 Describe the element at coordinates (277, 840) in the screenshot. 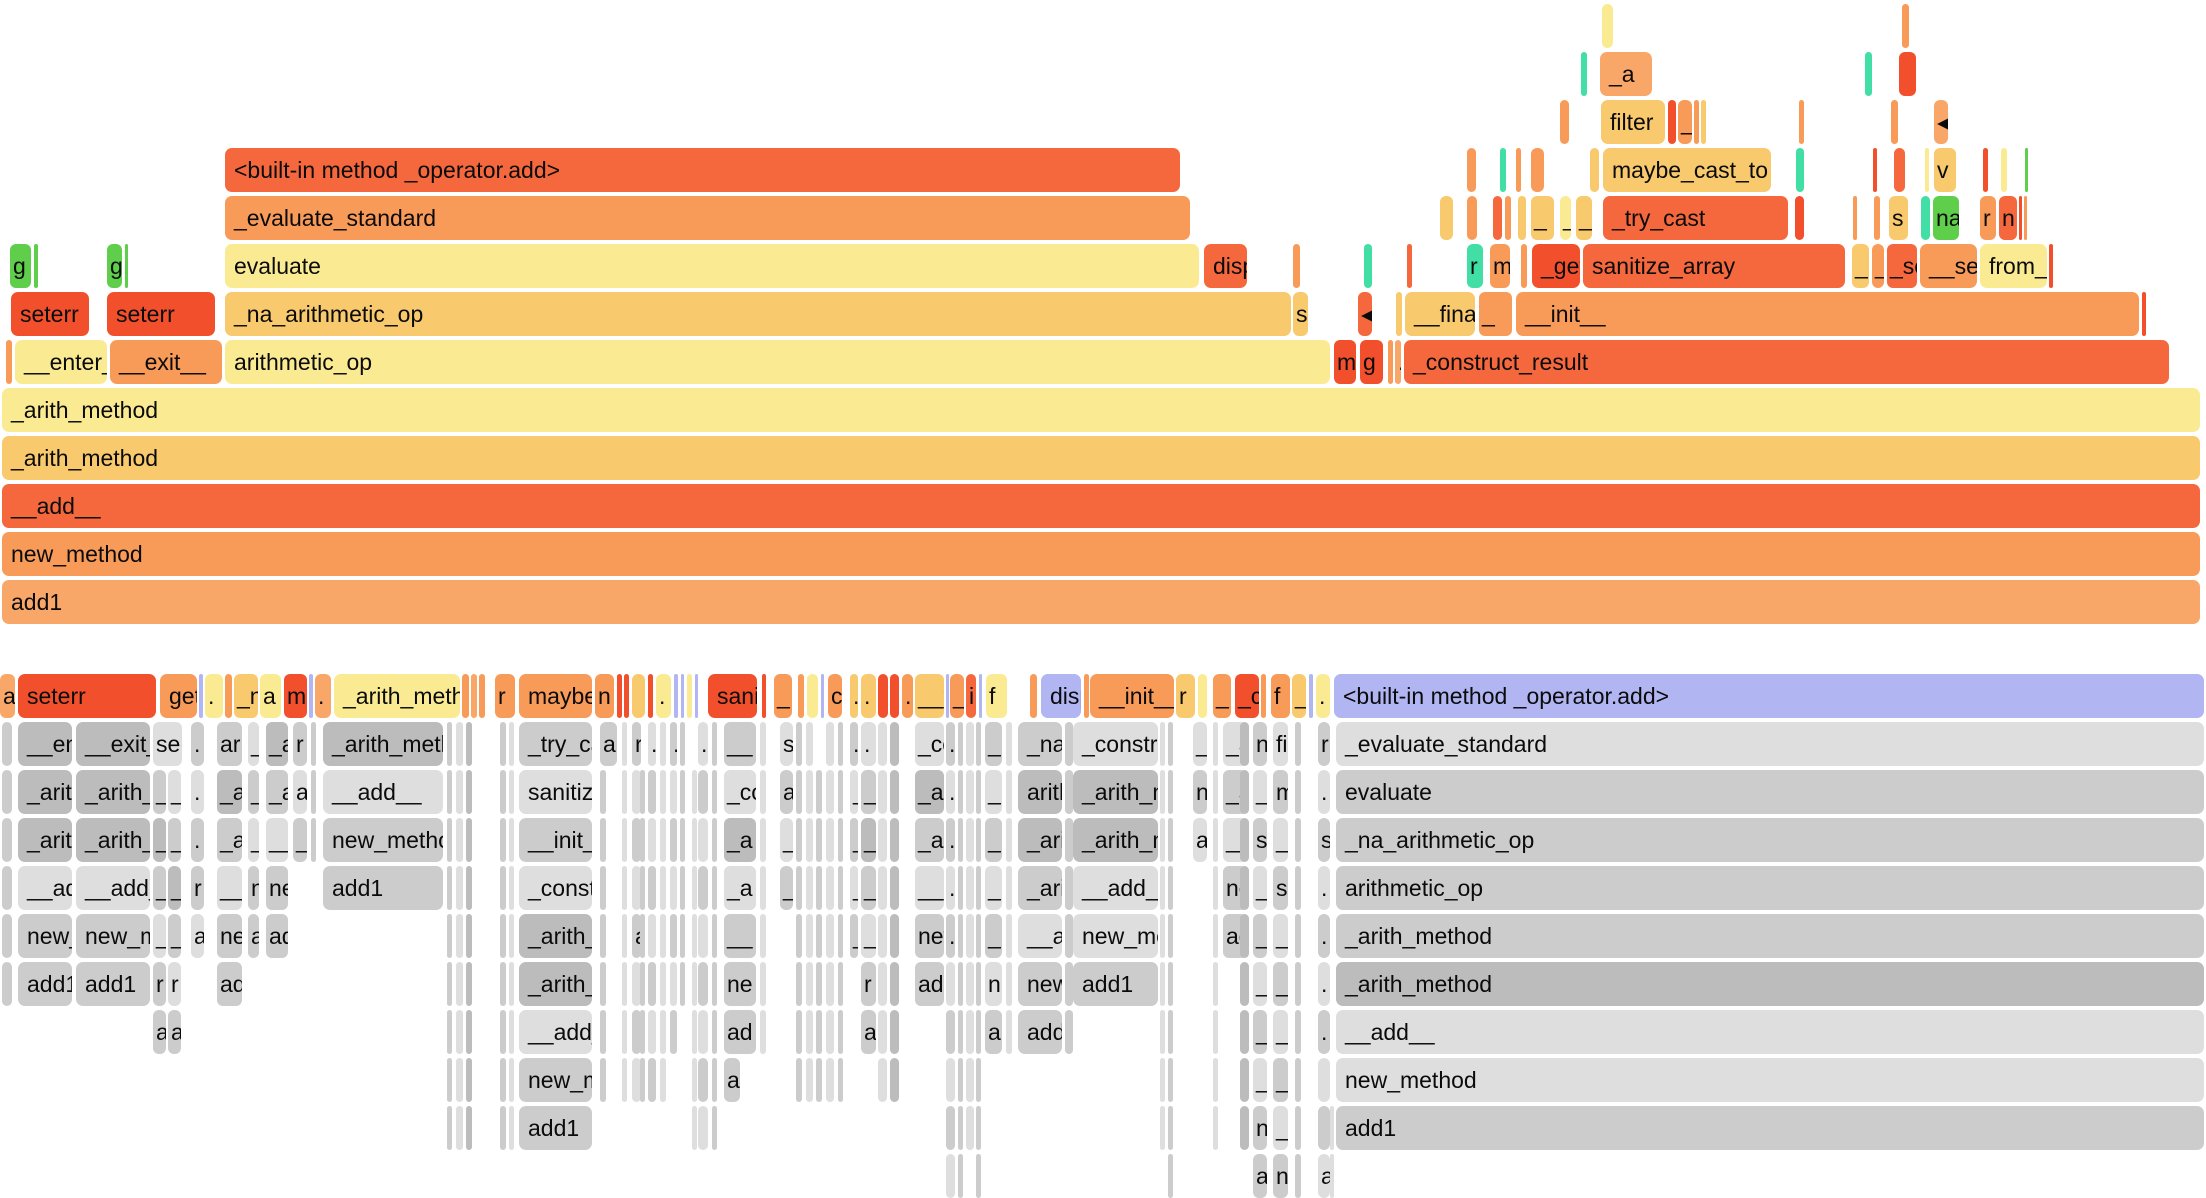

I see `flame-frame: __` at that location.